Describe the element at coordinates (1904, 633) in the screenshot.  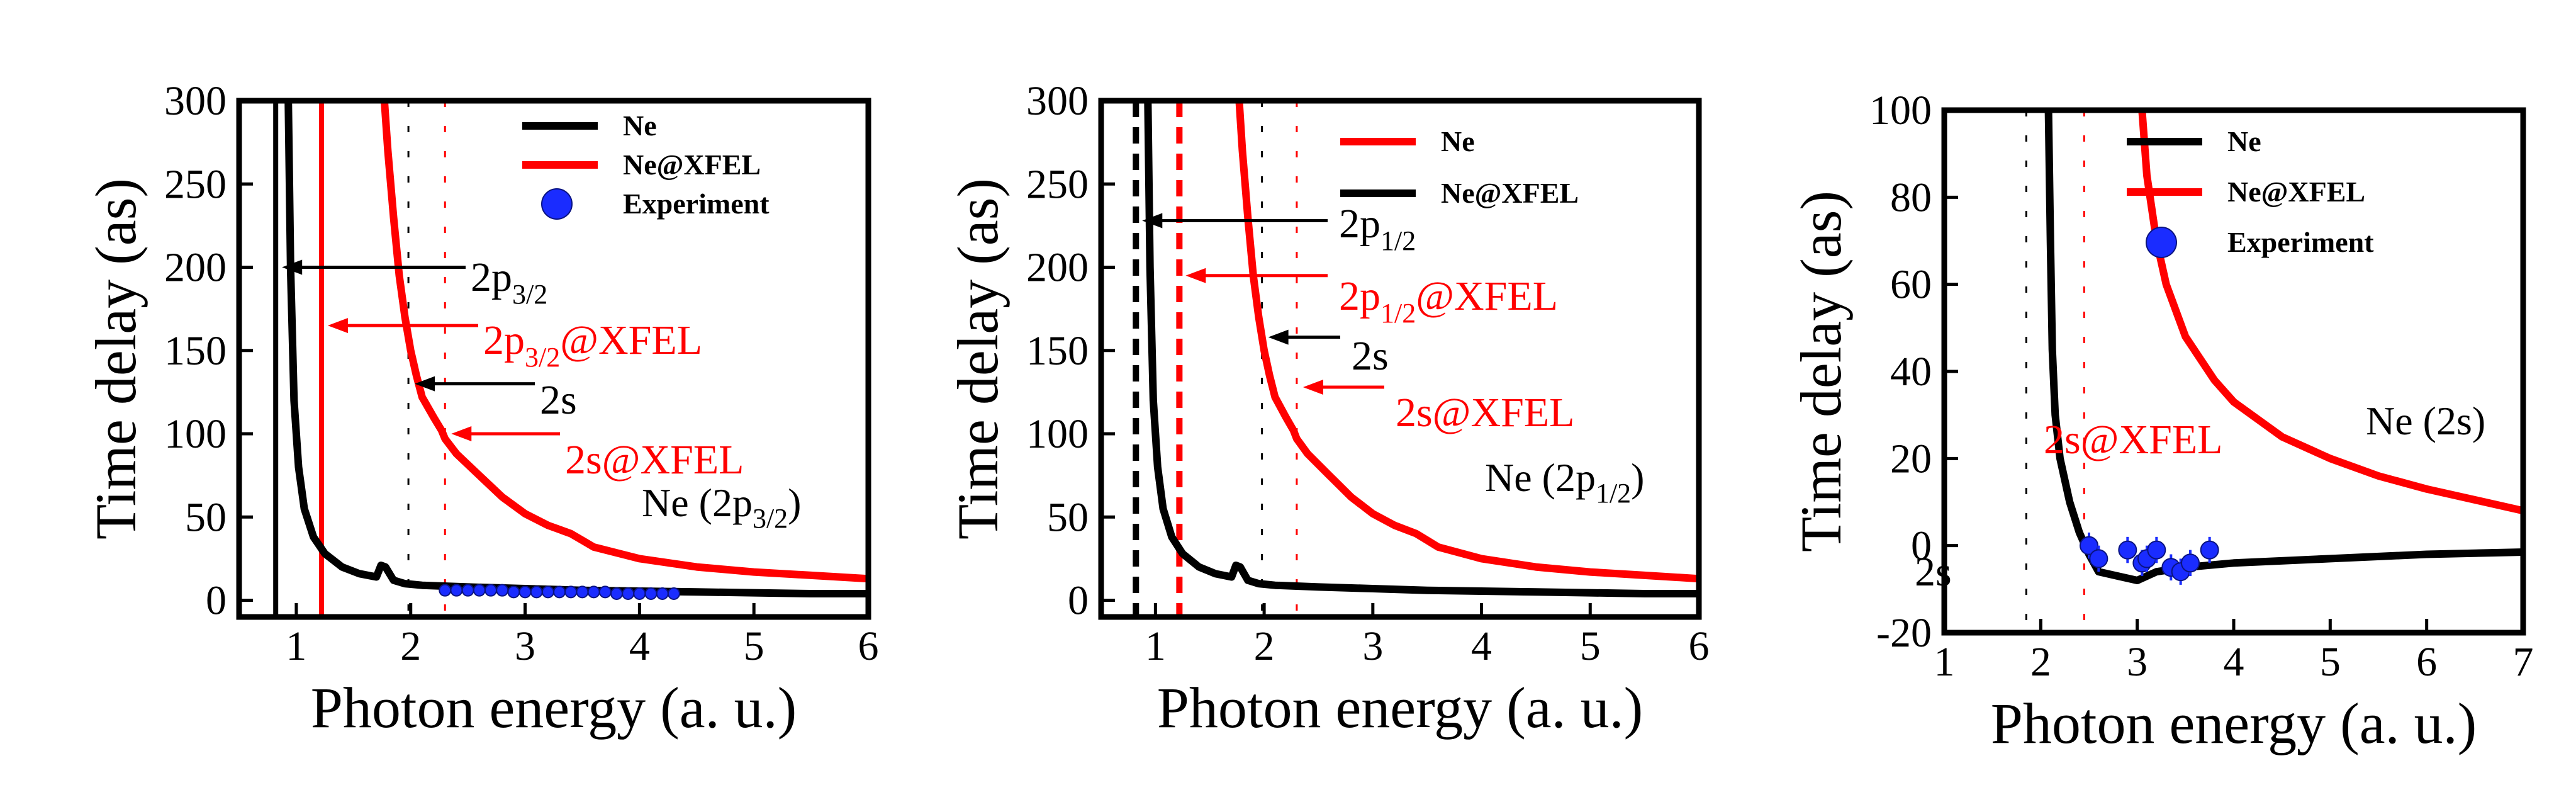
I see `y-tick-label: -20` at that location.